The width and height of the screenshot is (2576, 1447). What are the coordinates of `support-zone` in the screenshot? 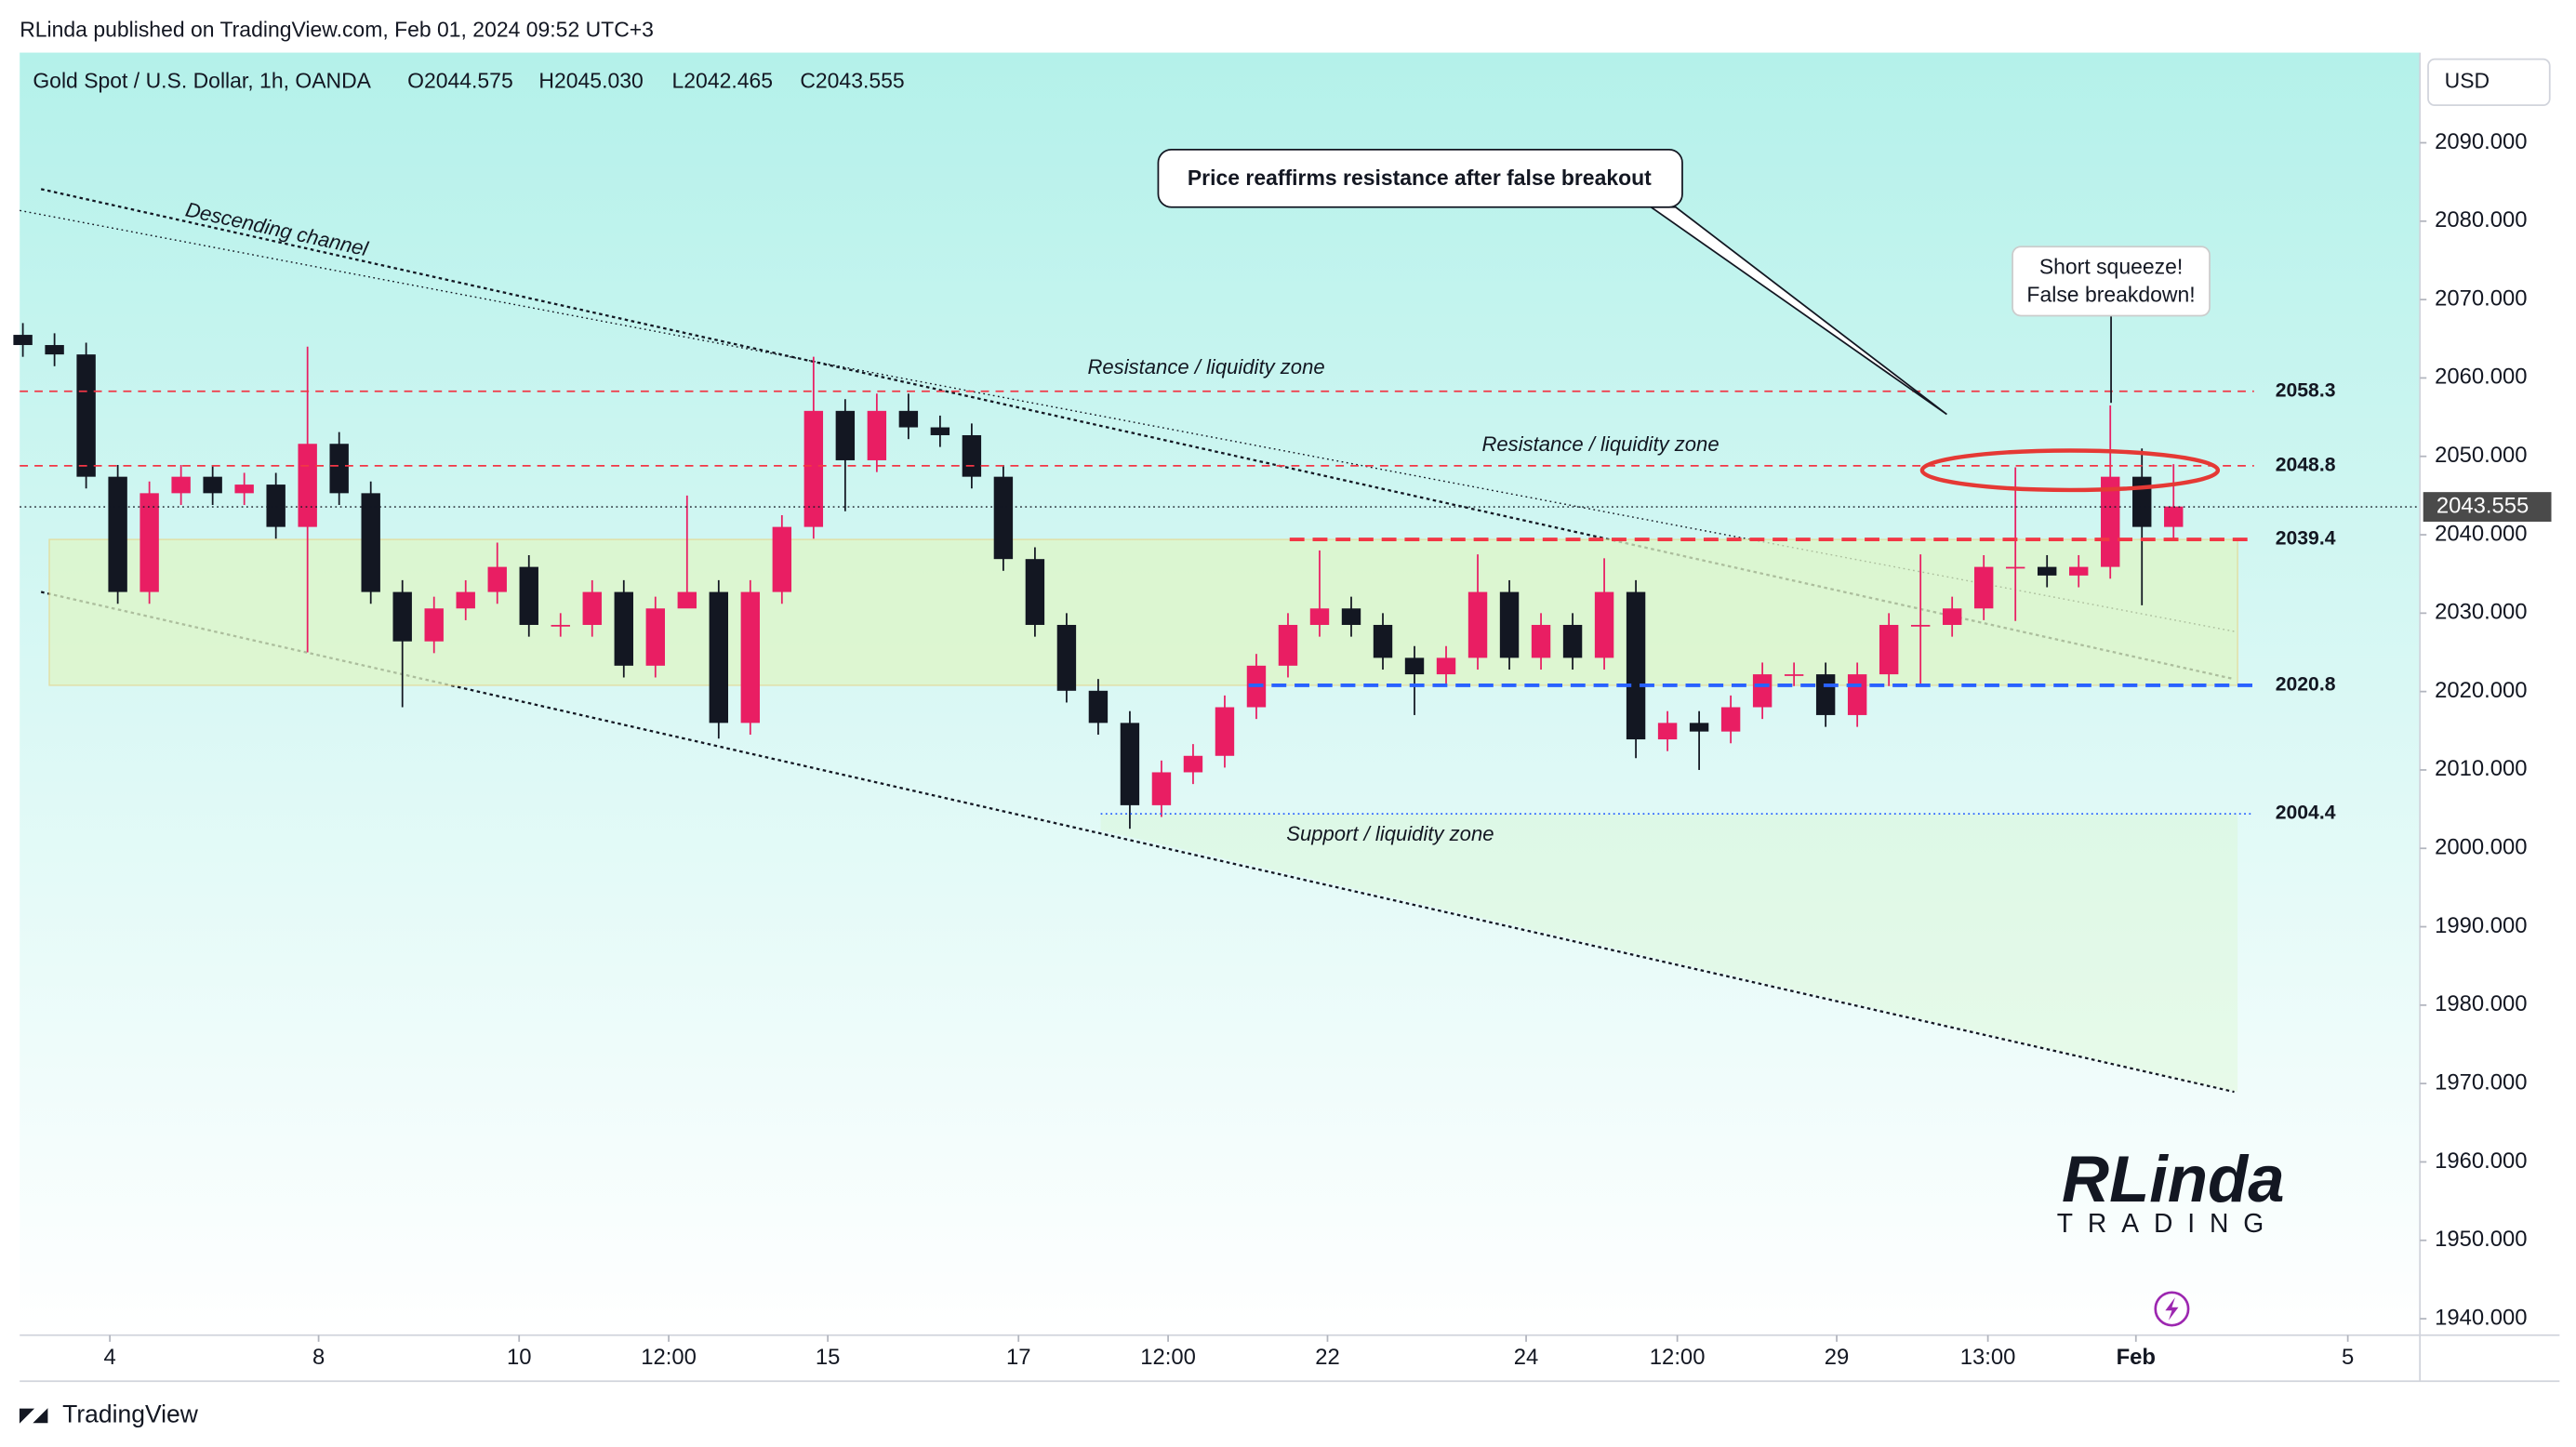 It's located at (1669, 954).